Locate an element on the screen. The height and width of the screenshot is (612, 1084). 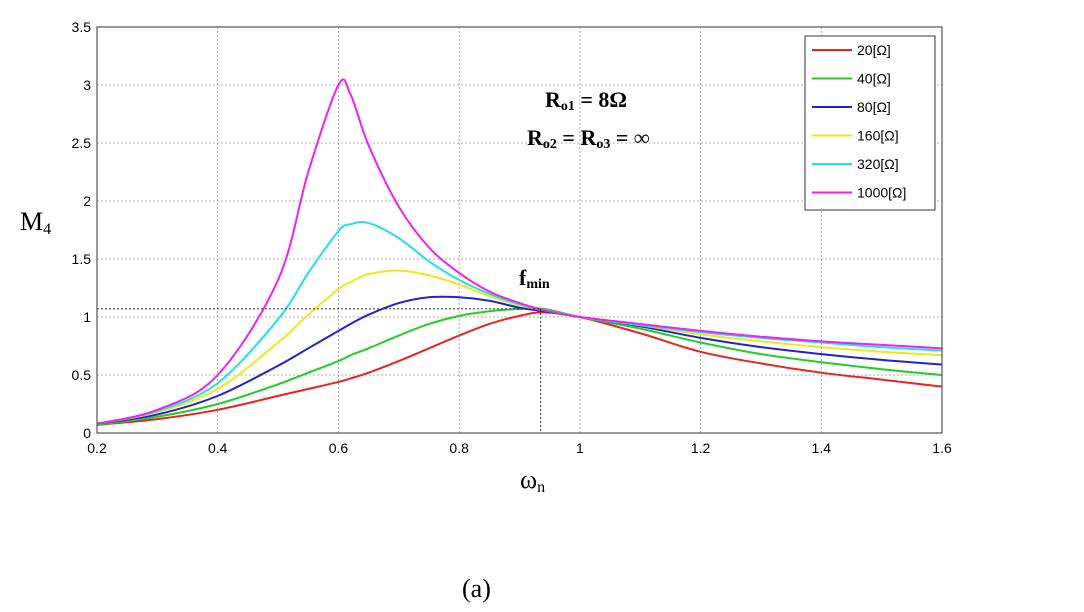
legend-box is located at coordinates (870, 123).